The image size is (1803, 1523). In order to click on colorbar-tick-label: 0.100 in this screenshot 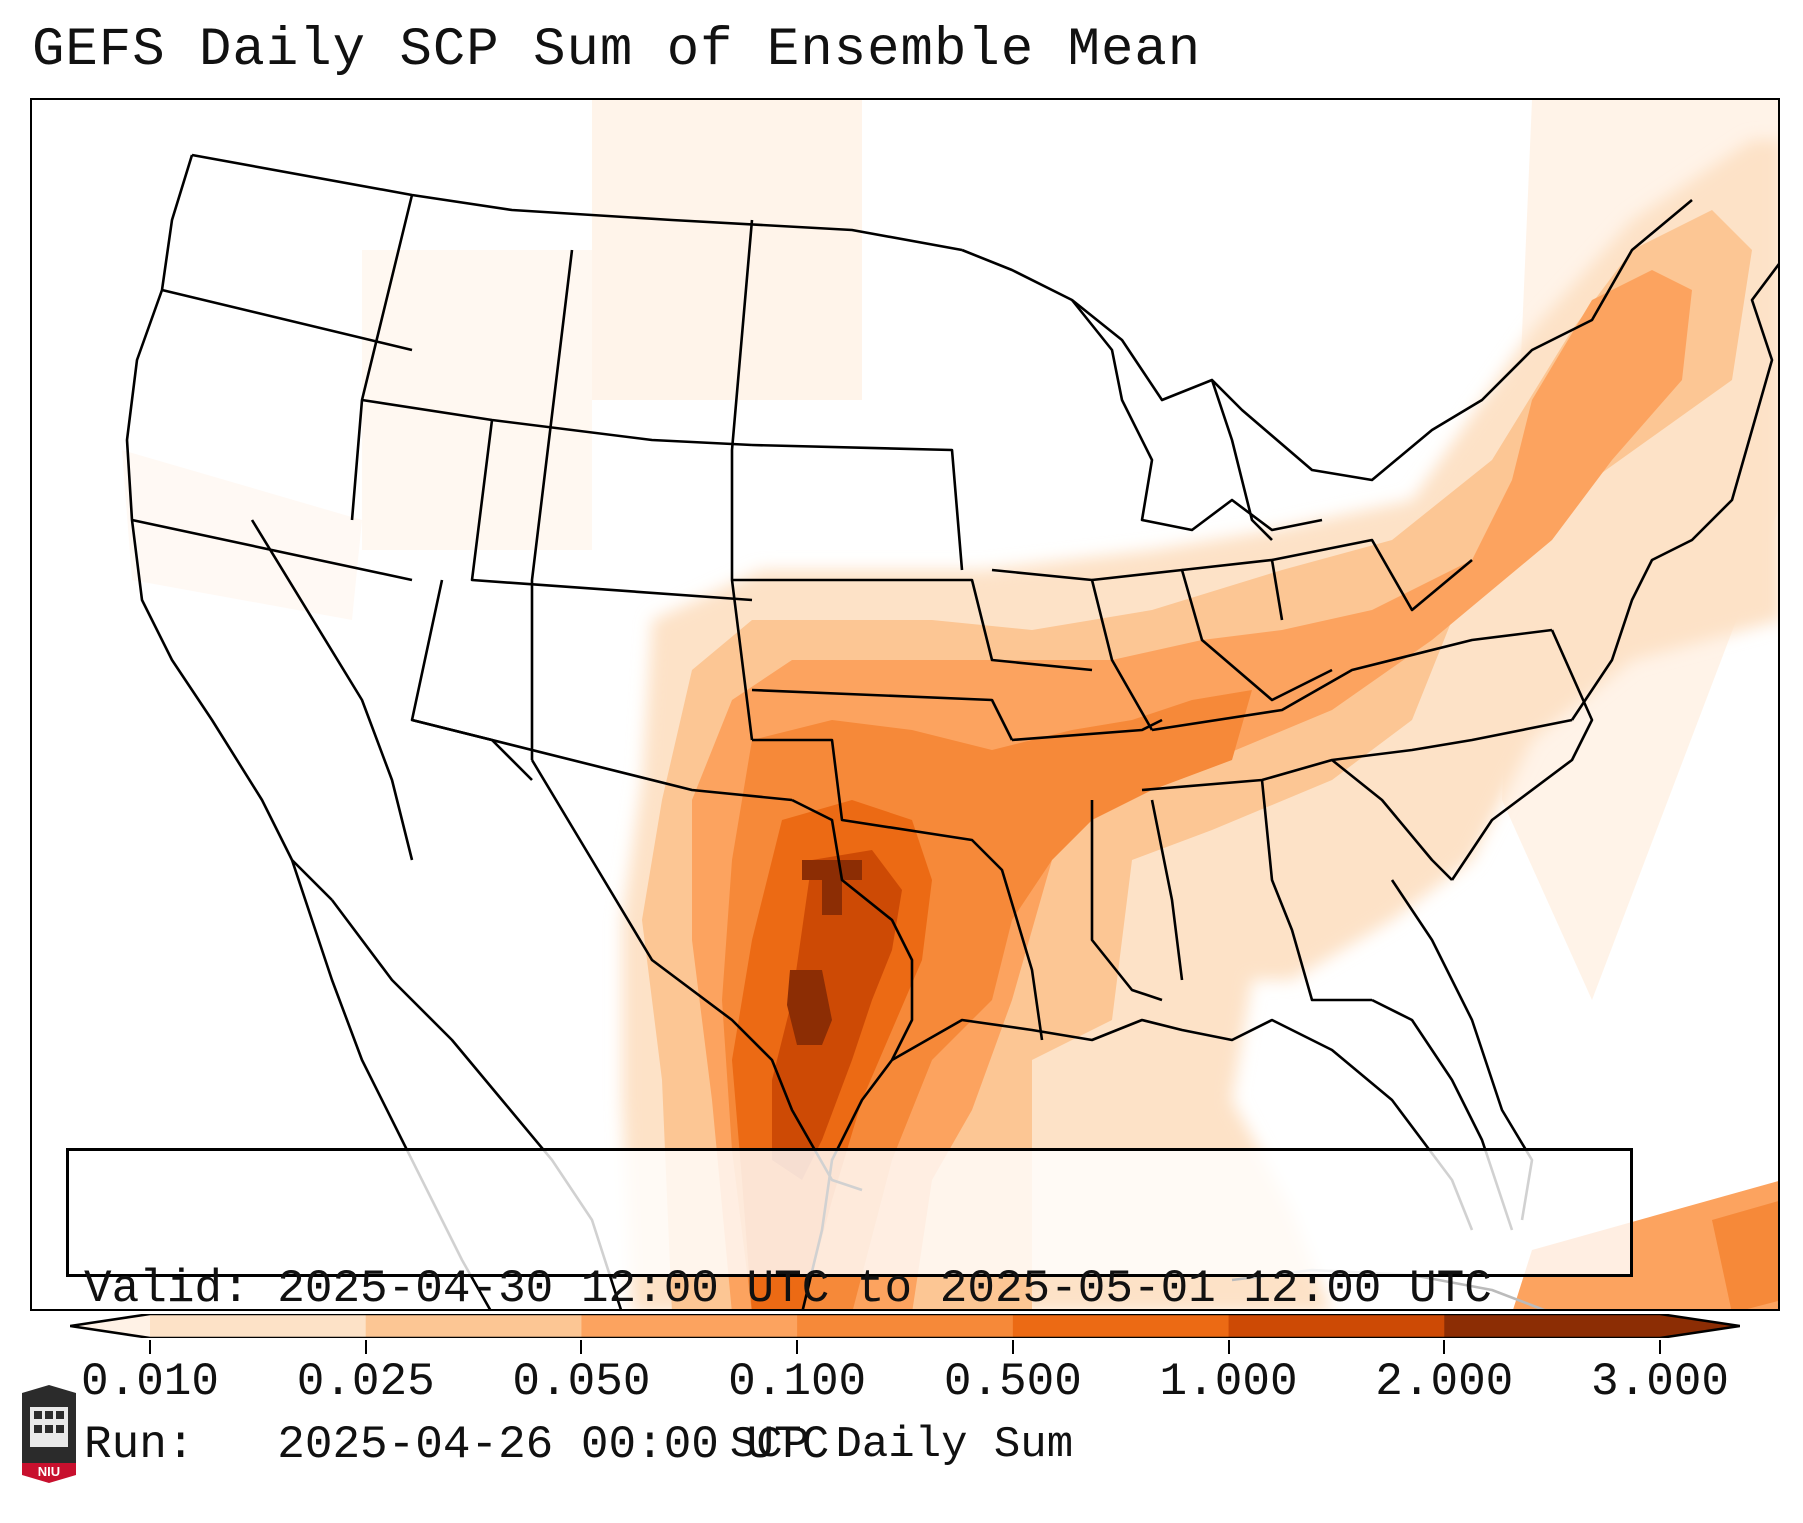, I will do `click(797, 1382)`.